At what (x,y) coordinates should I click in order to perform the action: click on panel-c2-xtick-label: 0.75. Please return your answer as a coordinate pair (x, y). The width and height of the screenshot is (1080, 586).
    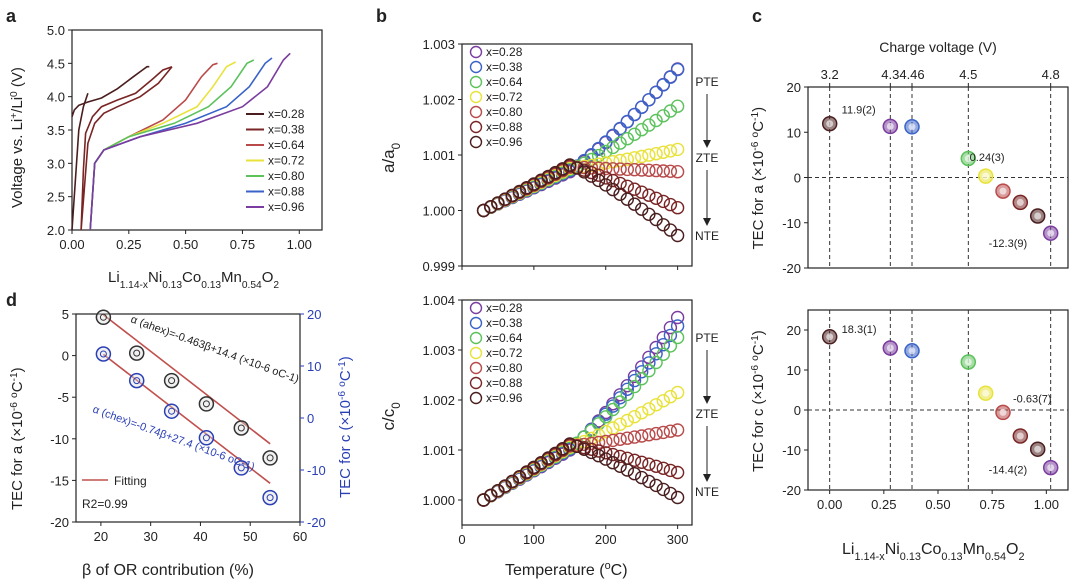
    Looking at the image, I should click on (992, 504).